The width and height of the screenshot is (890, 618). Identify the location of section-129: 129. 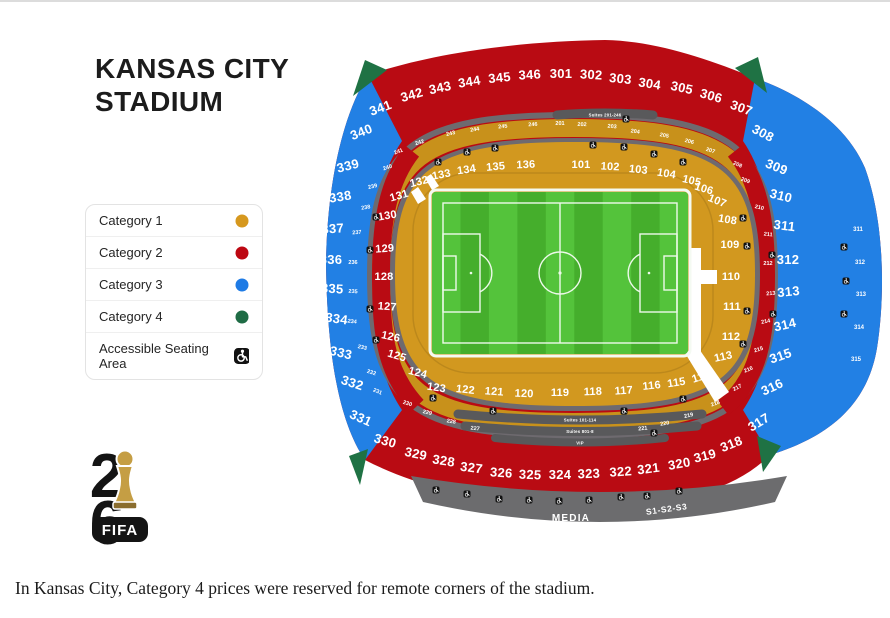
(385, 248).